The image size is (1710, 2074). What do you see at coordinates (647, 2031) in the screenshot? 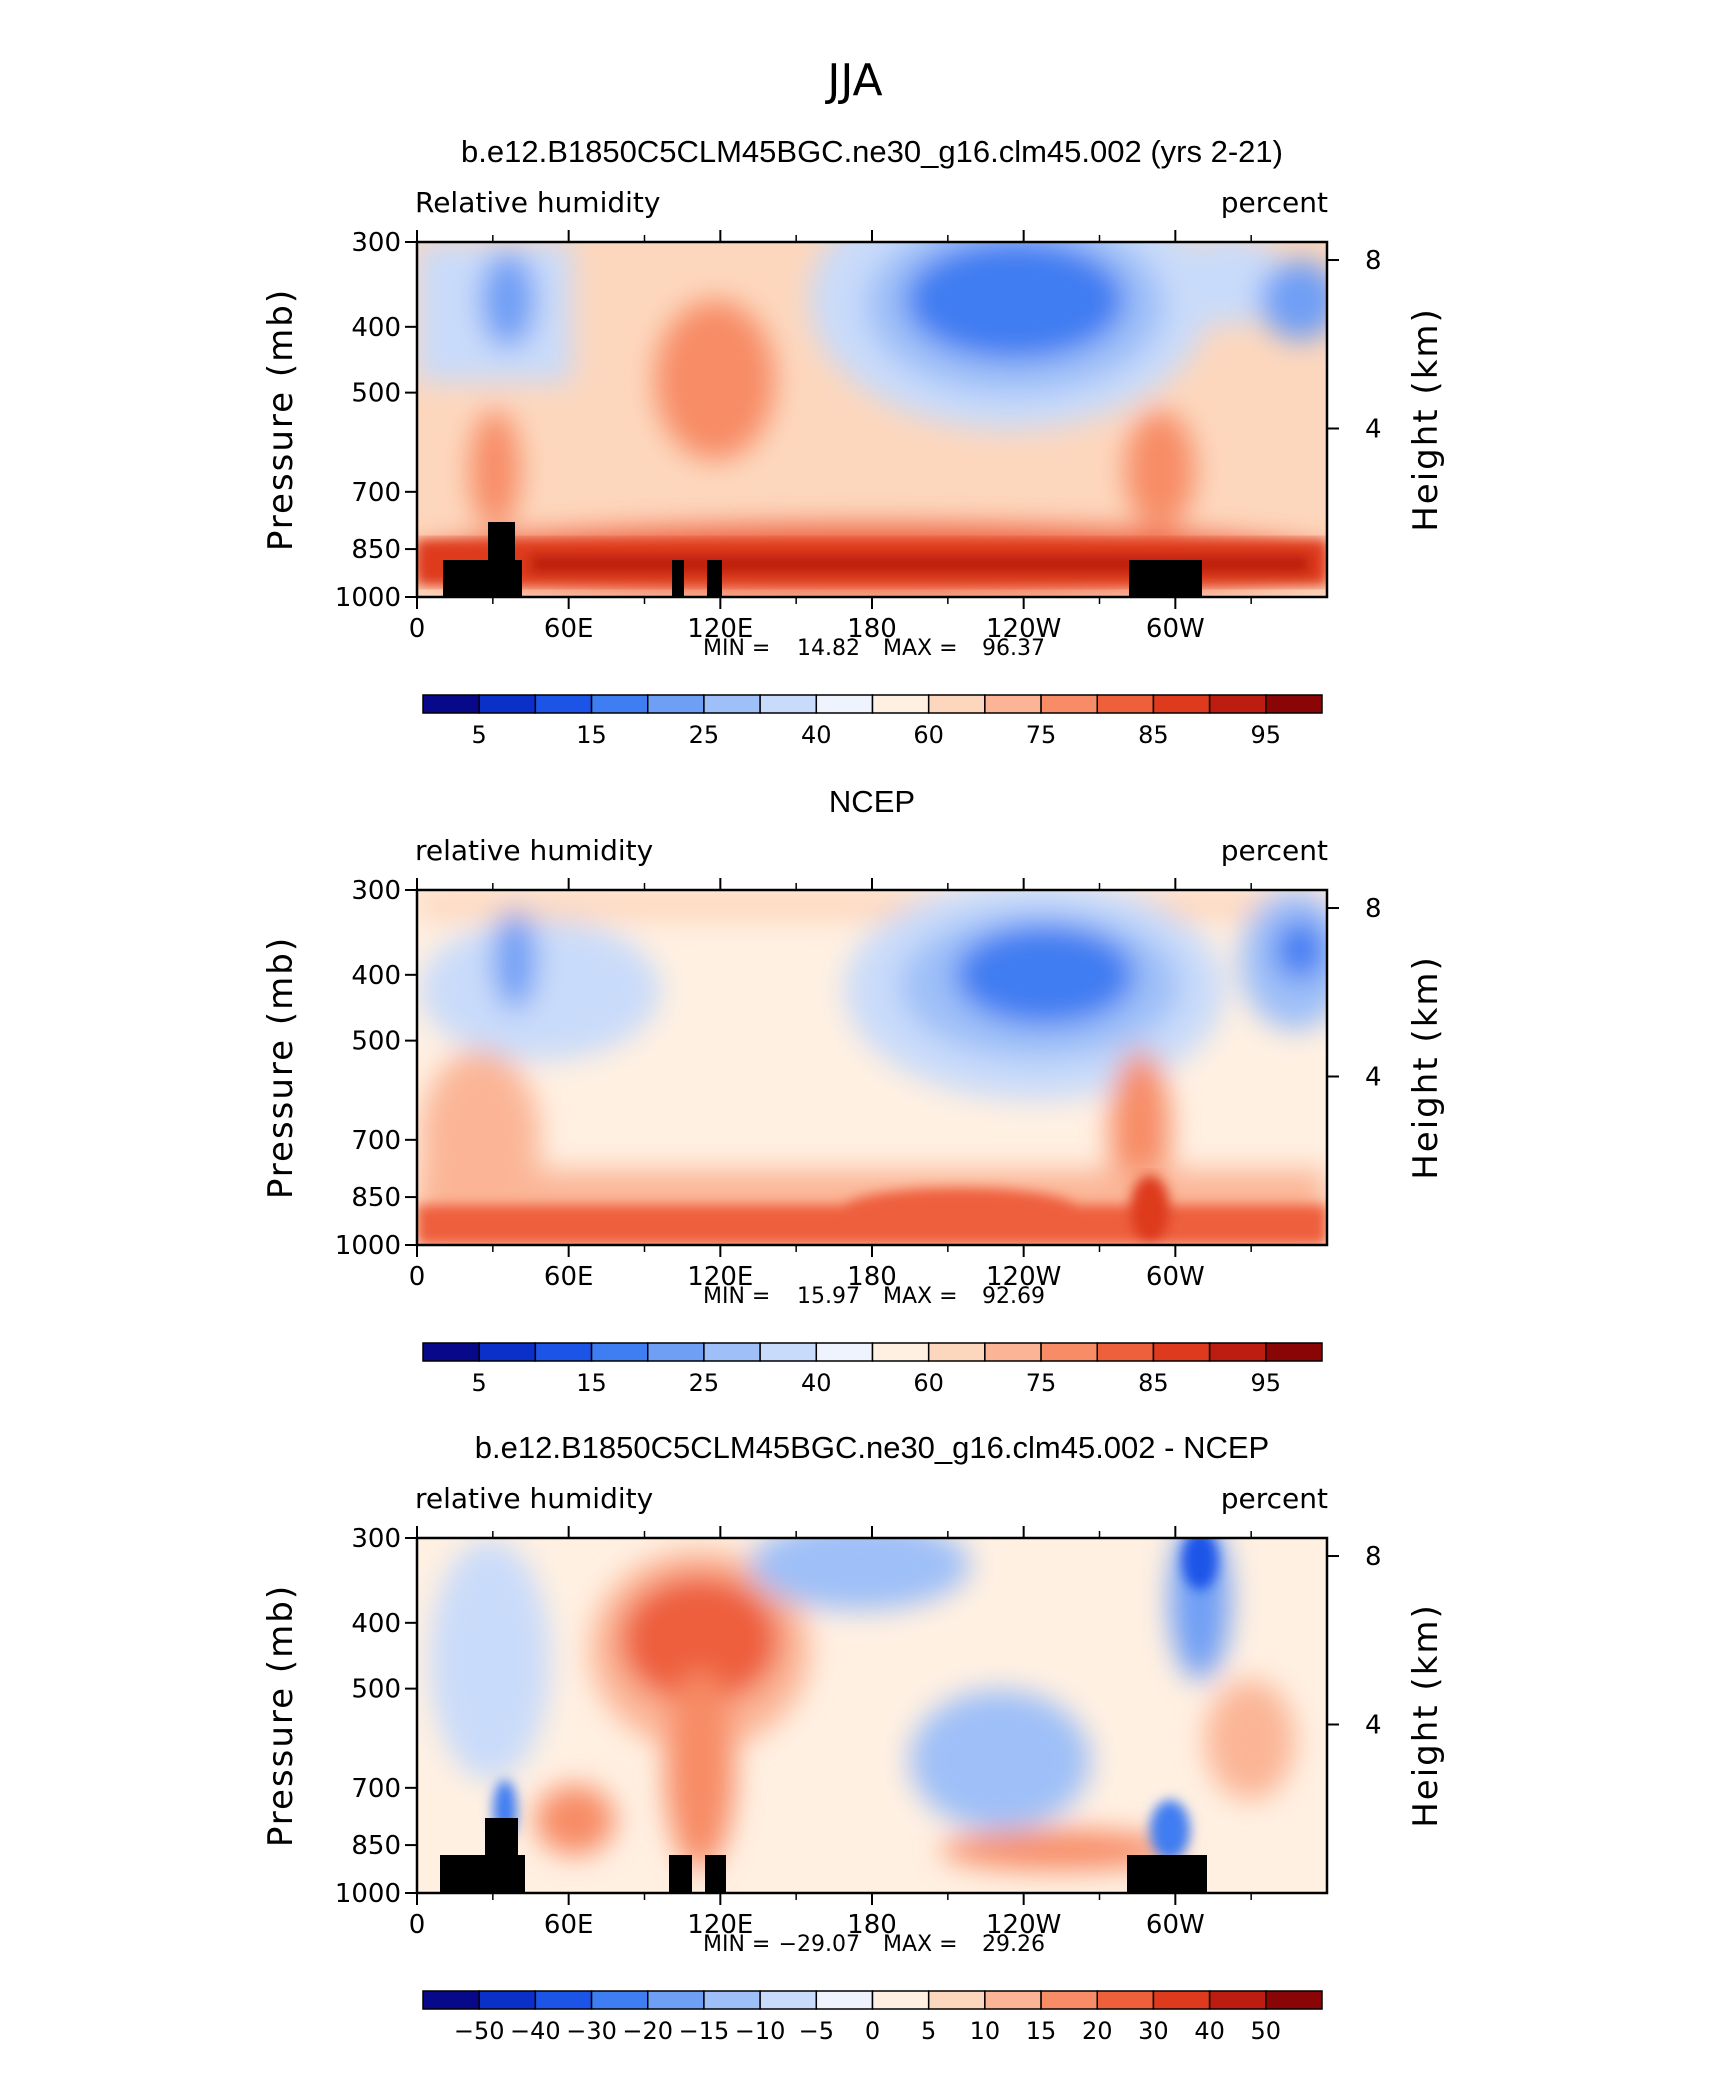
I see `colorbar-label: −20` at bounding box center [647, 2031].